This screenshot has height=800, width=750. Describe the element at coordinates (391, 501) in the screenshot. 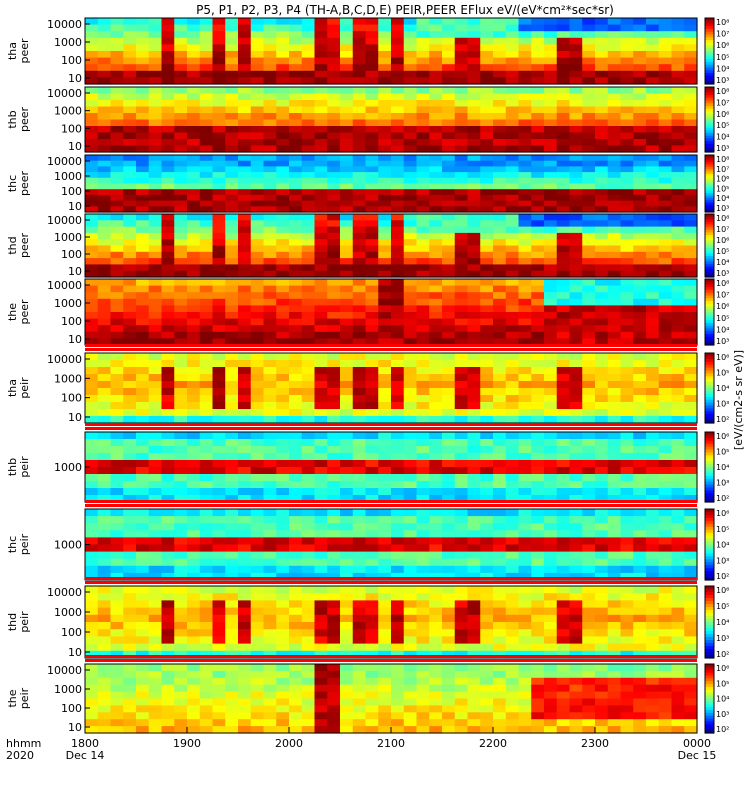

I see `quality-flag-bar` at that location.